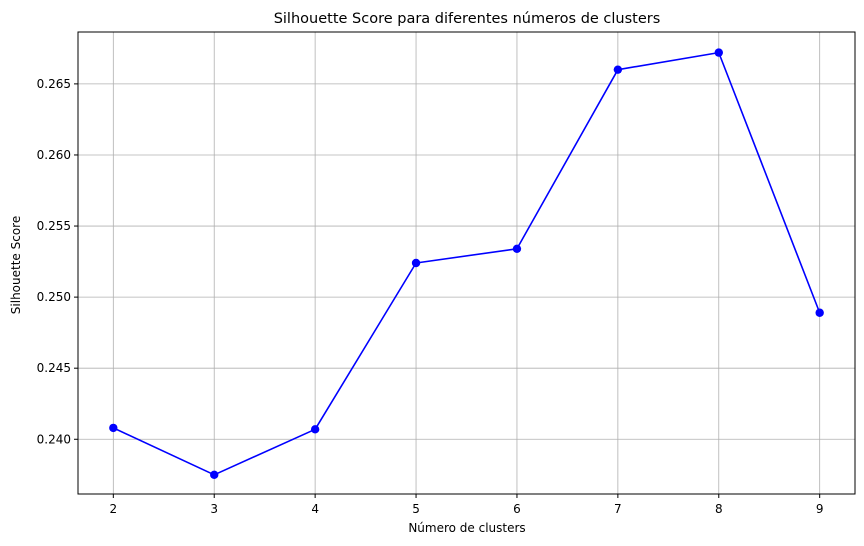 The image size is (864, 546). I want to click on y-tick-label: 0.240, so click(54, 439).